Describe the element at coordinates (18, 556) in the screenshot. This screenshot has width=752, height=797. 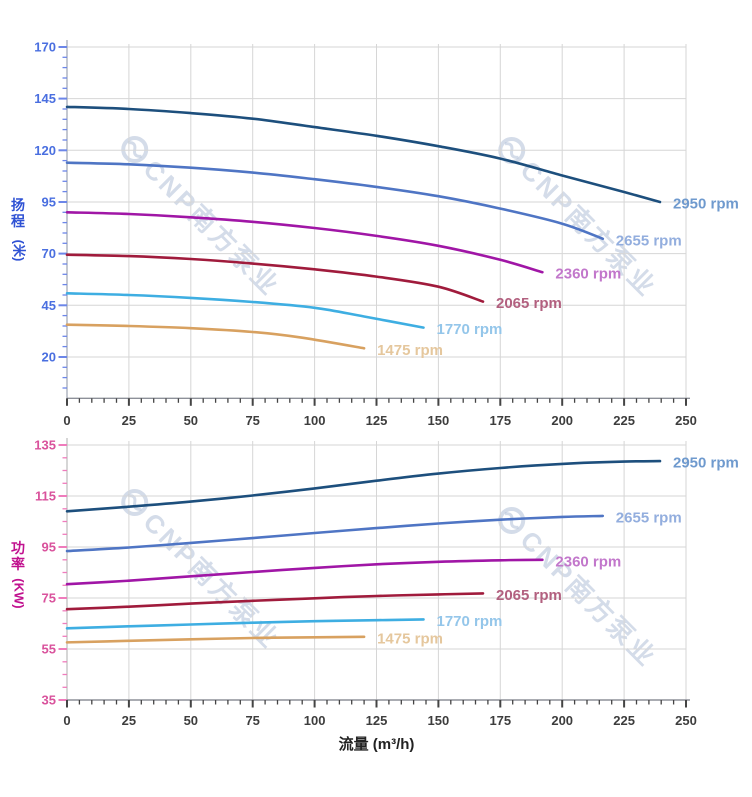
I see `power-axis-title-text: 功率` at that location.